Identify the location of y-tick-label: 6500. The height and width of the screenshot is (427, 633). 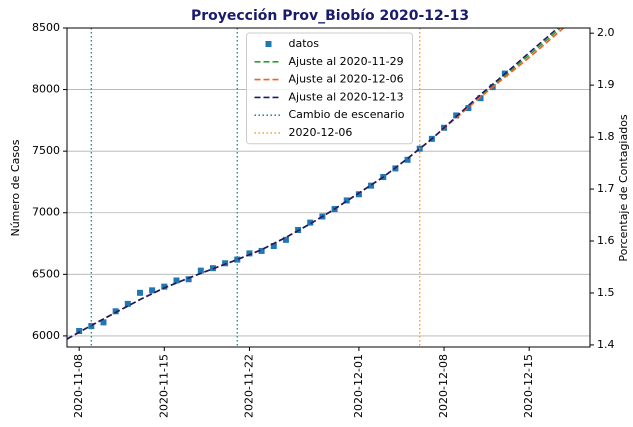
(46, 273).